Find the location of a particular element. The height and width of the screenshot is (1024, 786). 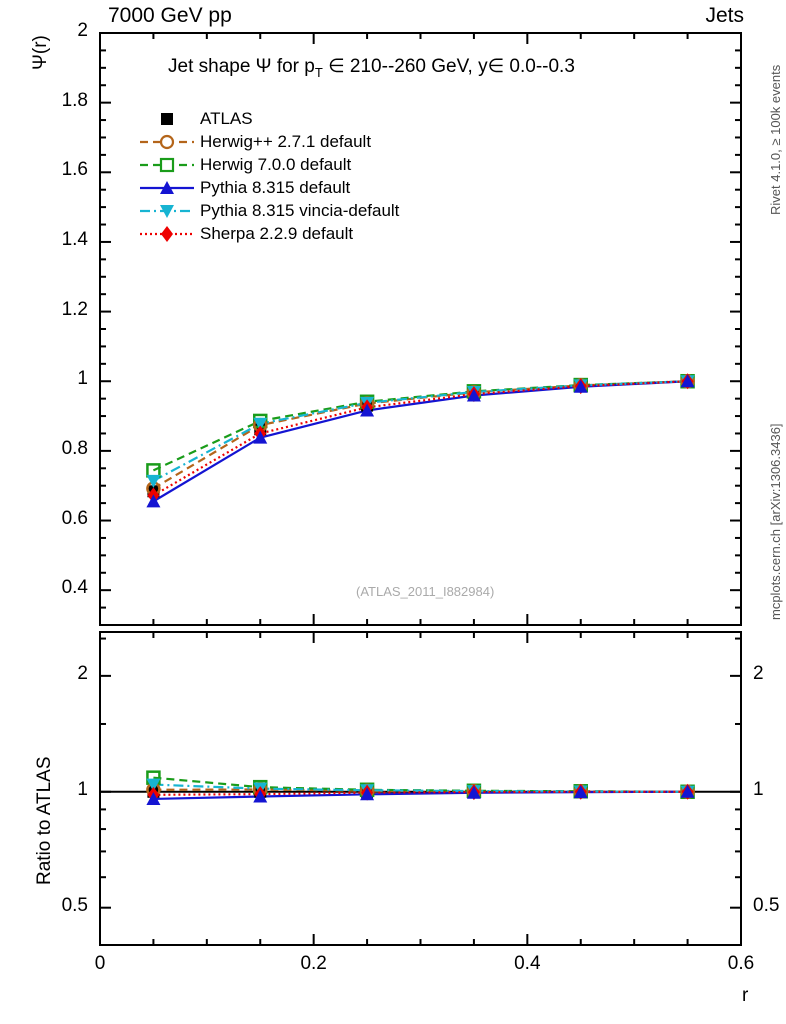

legend-label: Herwig++ 2.7.1 default is located at coordinates (286, 141).